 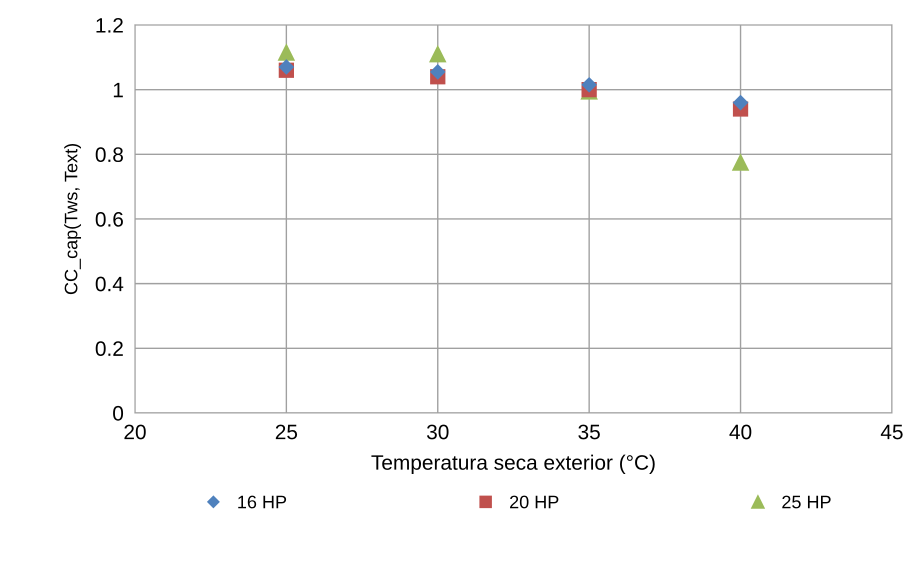 I want to click on y-tick-label: 0.8, so click(x=109, y=154).